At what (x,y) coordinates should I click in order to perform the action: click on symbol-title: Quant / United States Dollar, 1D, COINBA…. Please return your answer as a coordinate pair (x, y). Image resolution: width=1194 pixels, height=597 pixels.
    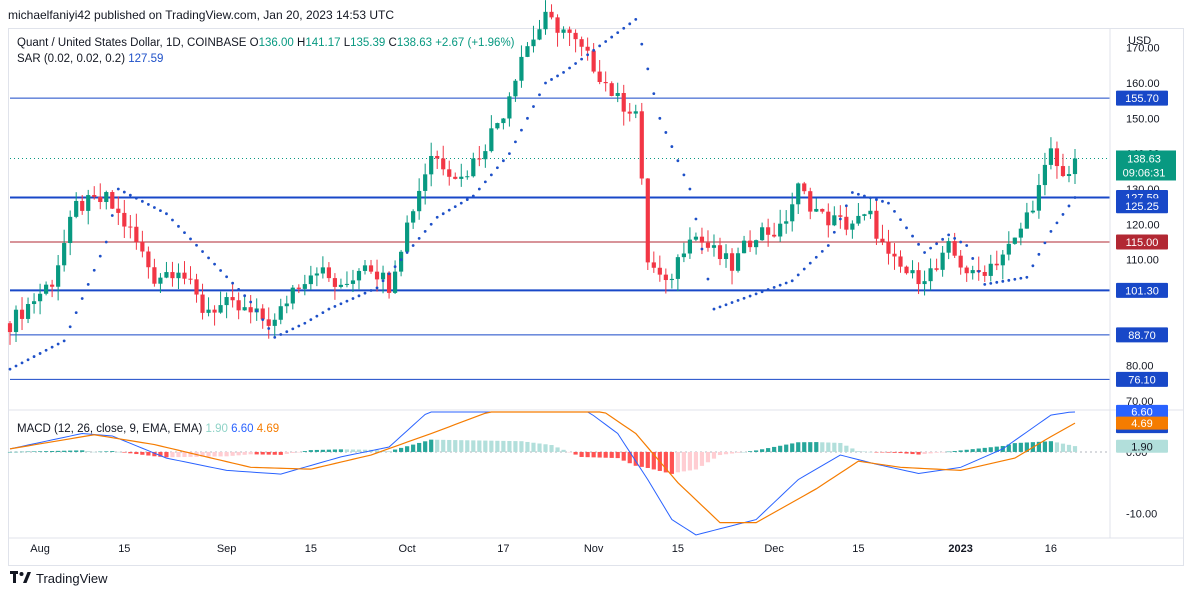
    Looking at the image, I should click on (132, 43).